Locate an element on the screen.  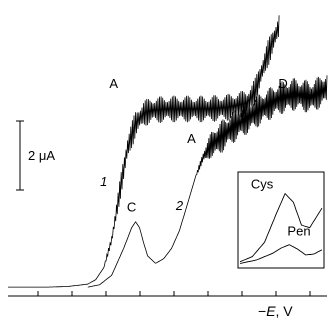
current-scale-bar: 2 μA is located at coordinates (35, 155).